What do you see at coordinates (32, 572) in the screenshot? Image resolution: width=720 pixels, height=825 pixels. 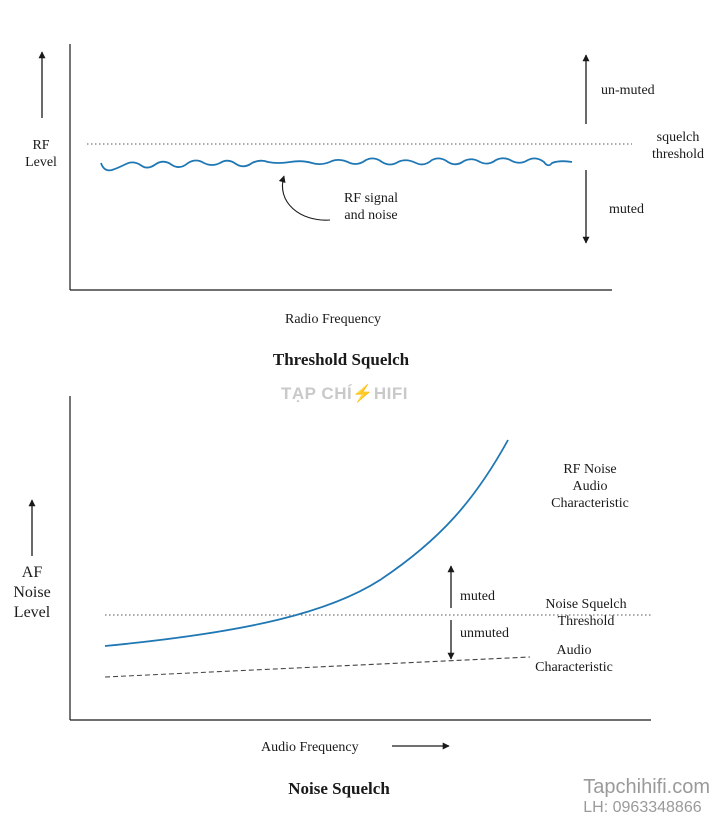 I see `bottom-y-label-line1: AF` at bounding box center [32, 572].